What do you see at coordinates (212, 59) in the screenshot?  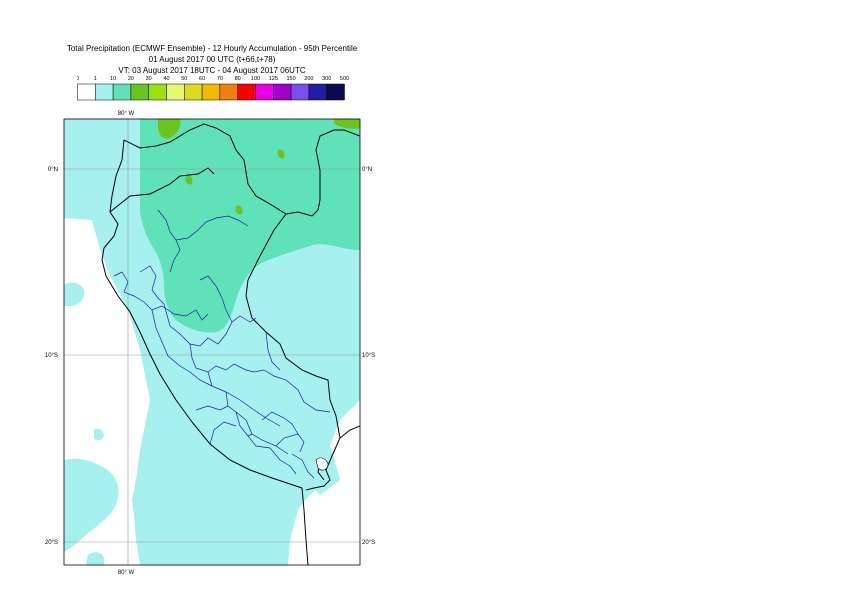 I see `run-time: 01 August 2017 00 UTC (t+66,t+78)` at bounding box center [212, 59].